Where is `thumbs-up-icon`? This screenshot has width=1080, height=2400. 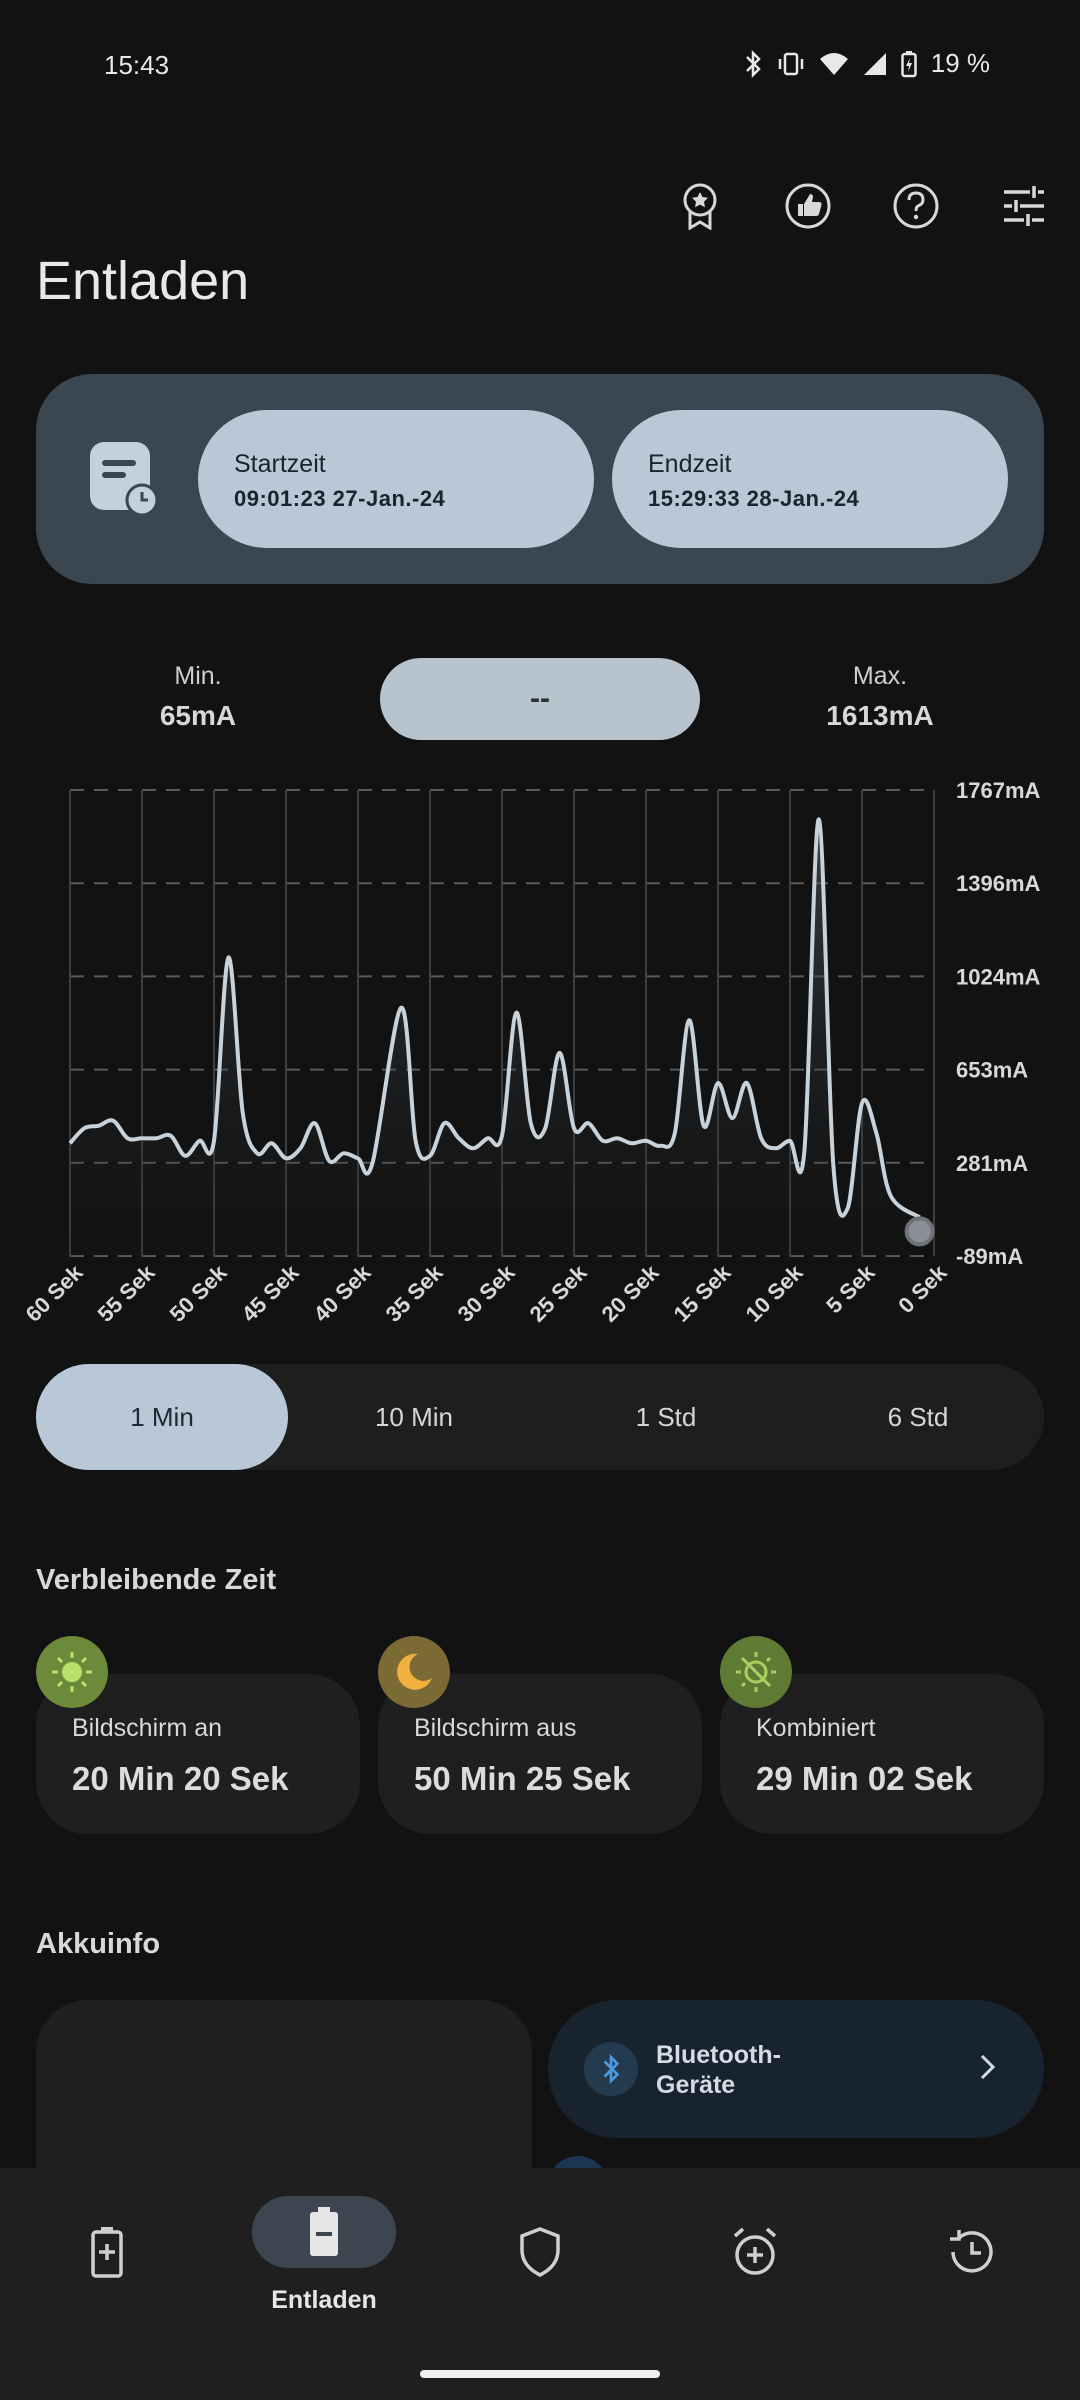 thumbs-up-icon is located at coordinates (808, 206).